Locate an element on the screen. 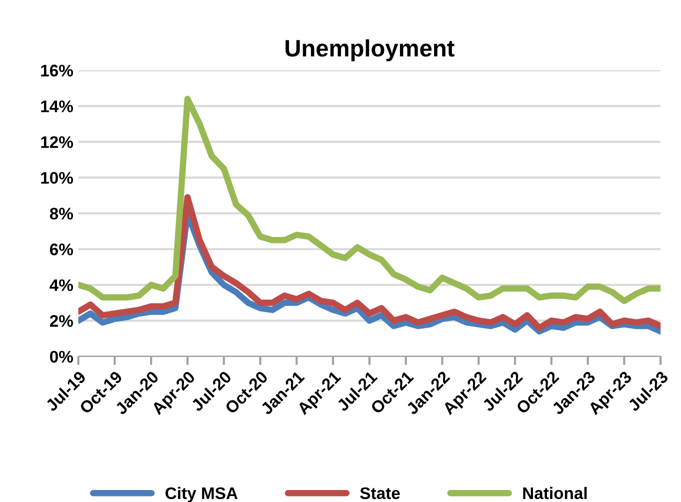 This screenshot has width=681, height=502. y-tick-label: 14% is located at coordinates (57, 106).